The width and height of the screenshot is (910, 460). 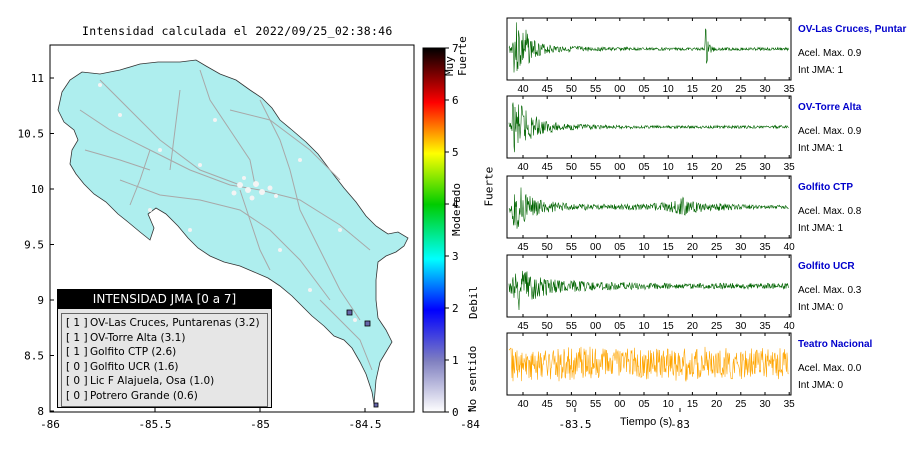 What do you see at coordinates (852, 29) in the screenshot?
I see `station-name: OV-Las Cruces, Puntar` at bounding box center [852, 29].